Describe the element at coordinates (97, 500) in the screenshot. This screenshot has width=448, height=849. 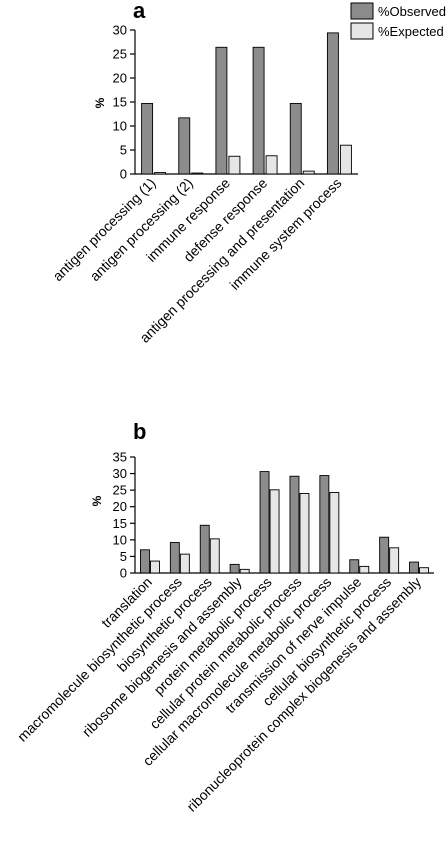
I see `y-axis-label-b: %` at that location.